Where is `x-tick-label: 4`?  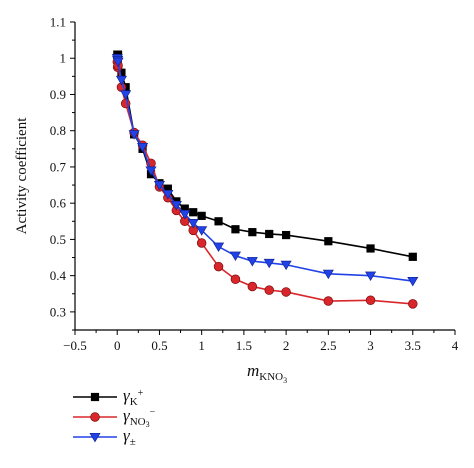
x-tick-label: 4 is located at coordinates (455, 345).